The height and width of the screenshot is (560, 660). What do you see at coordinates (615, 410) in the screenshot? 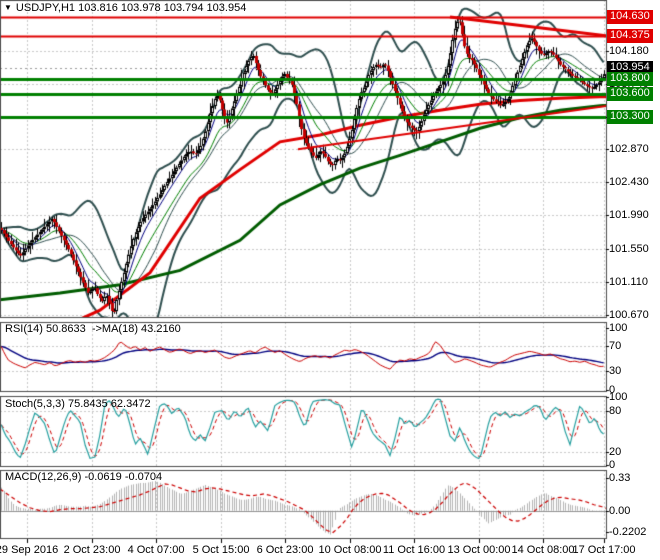
I see `stoch-axis-tick: 80` at bounding box center [615, 410].